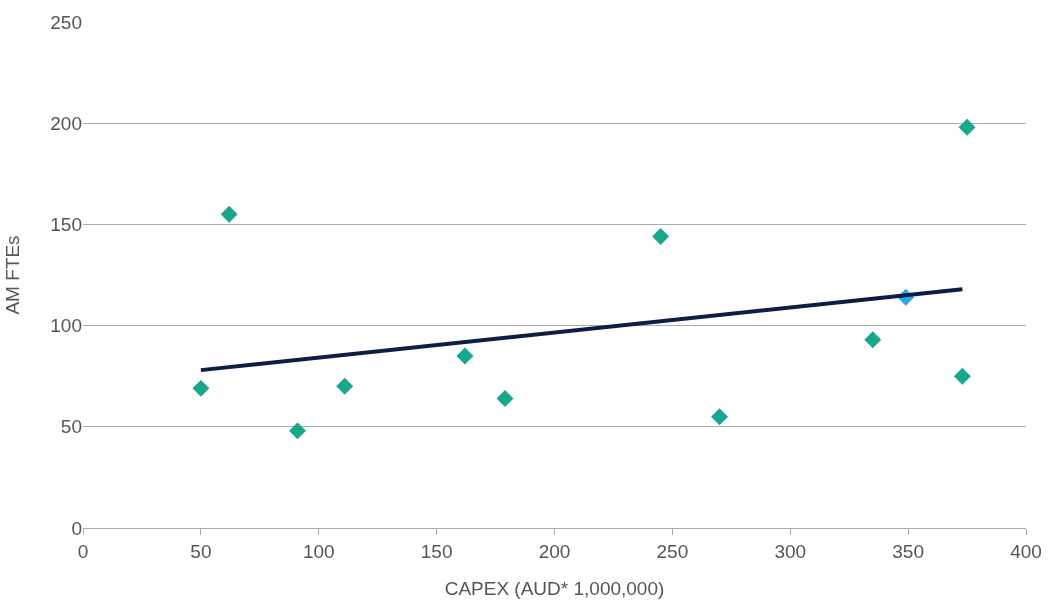 The width and height of the screenshot is (1056, 608). What do you see at coordinates (1026, 551) in the screenshot?
I see `x-tick-label: 400` at bounding box center [1026, 551].